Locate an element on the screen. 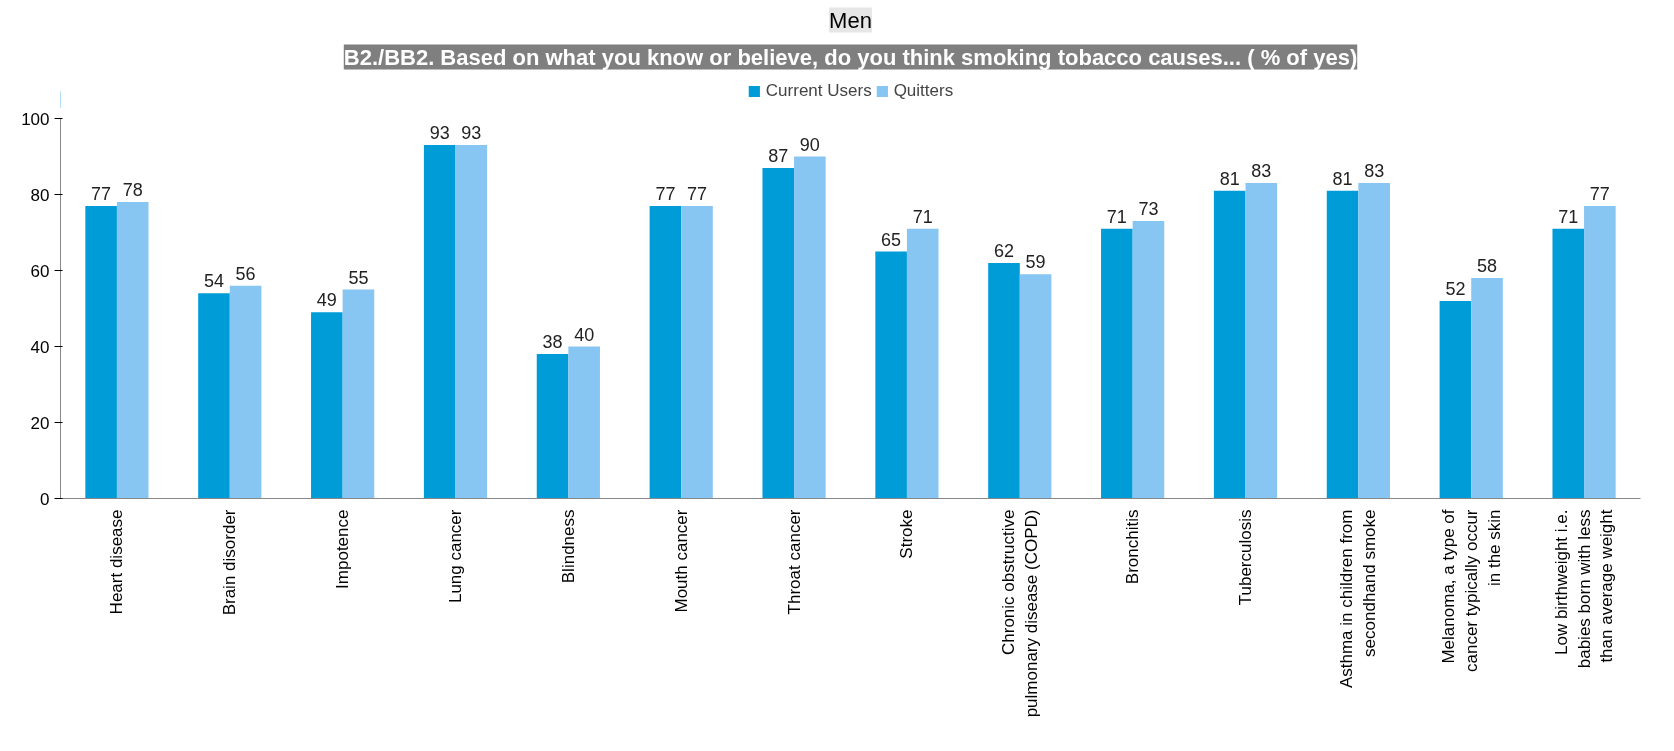 This screenshot has height=751, width=1674. y-tick-label: 100 is located at coordinates (35, 119).